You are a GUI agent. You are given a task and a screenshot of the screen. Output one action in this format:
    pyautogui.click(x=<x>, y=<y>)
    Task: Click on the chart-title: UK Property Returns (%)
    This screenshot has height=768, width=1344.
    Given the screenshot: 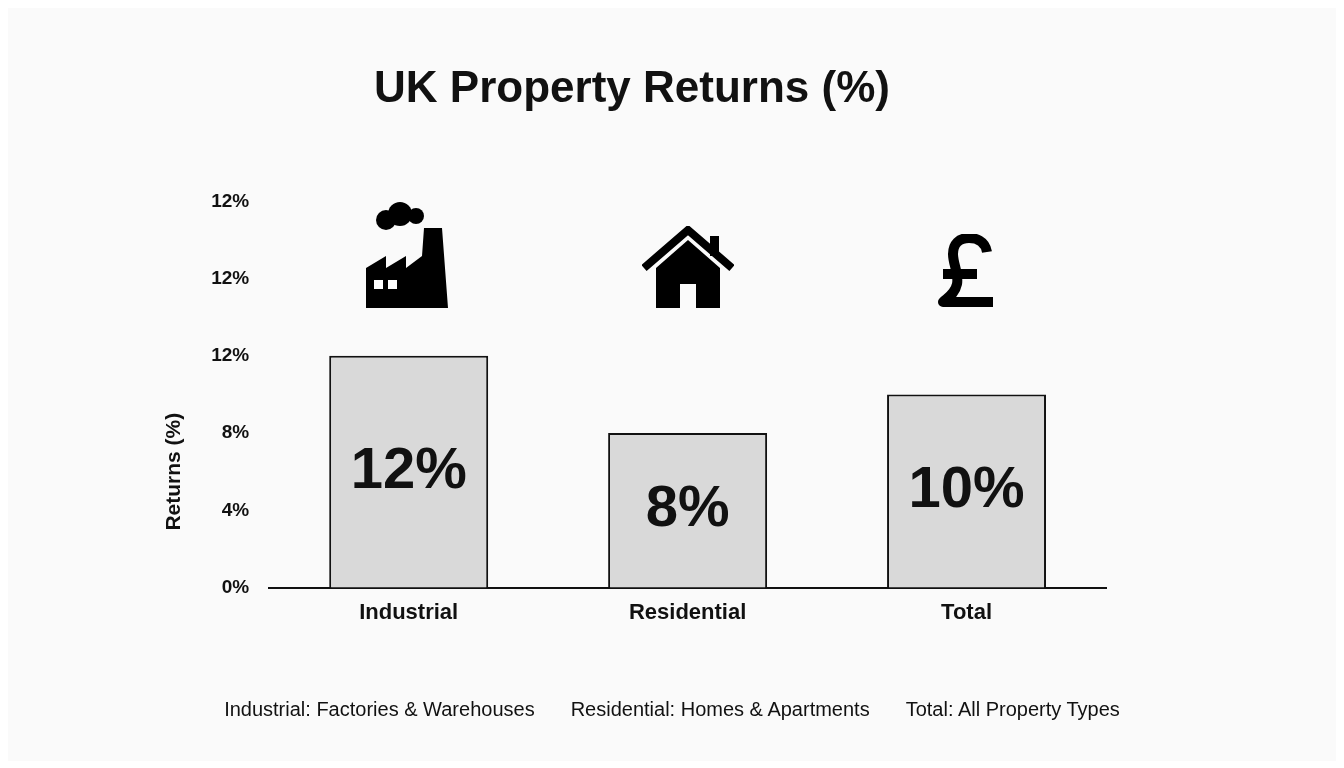 What is the action you would take?
    pyautogui.click(x=632, y=86)
    